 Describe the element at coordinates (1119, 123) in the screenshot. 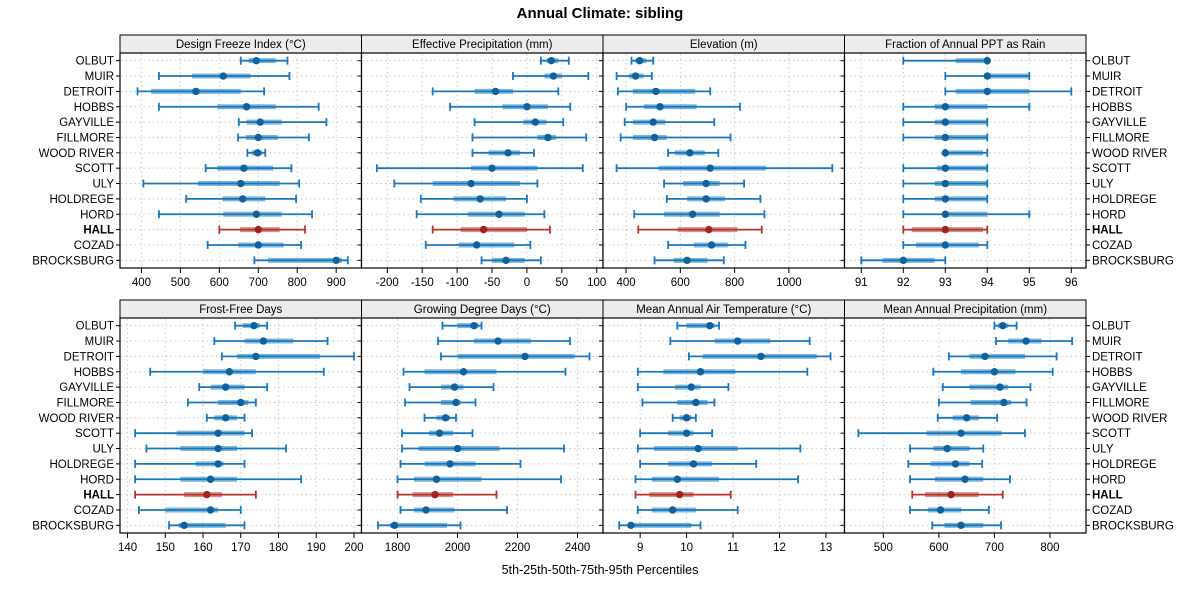

I see `site-label-right: GAYVILLE` at that location.